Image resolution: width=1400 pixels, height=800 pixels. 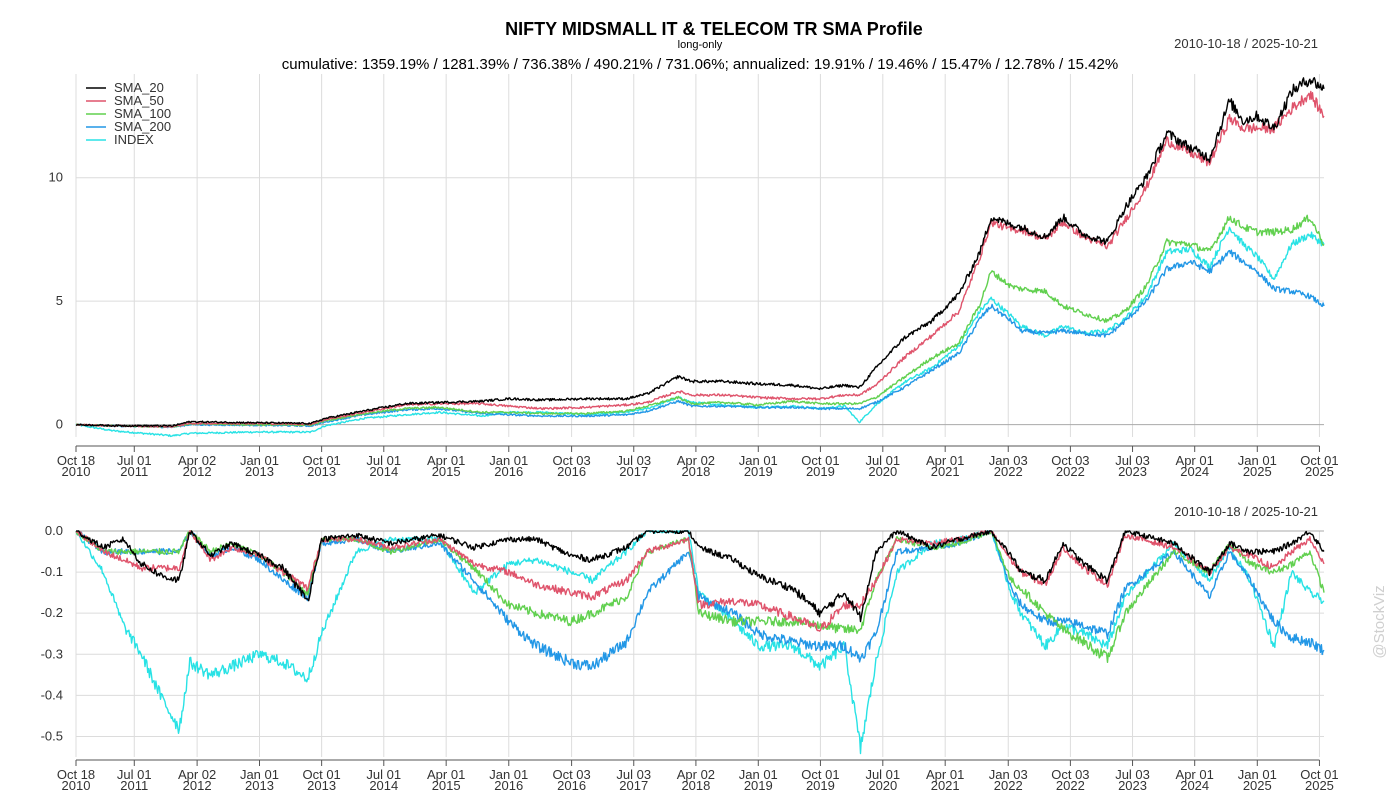 I want to click on watermark: @StockViz, so click(x=1379, y=621).